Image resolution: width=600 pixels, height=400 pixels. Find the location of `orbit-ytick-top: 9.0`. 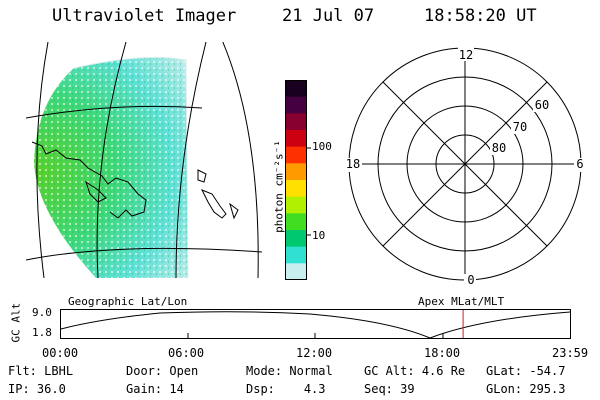

orbit-ytick-top: 9.0 is located at coordinates (42, 312).